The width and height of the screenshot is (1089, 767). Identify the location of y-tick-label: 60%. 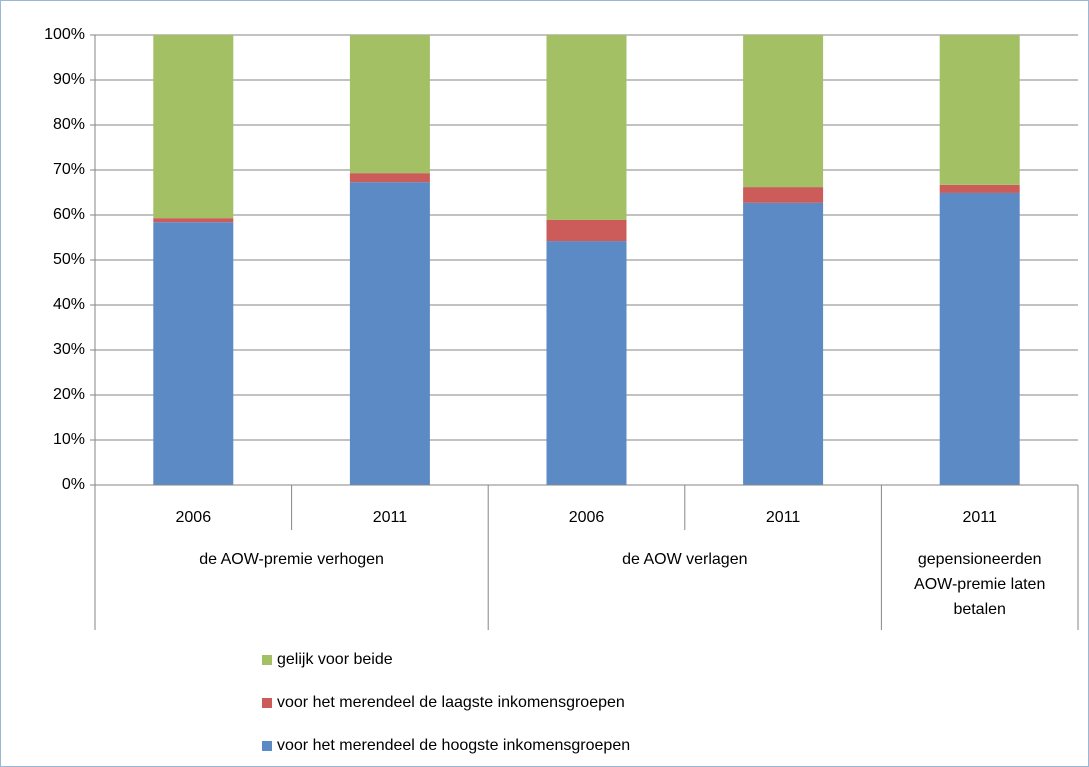
(69, 214).